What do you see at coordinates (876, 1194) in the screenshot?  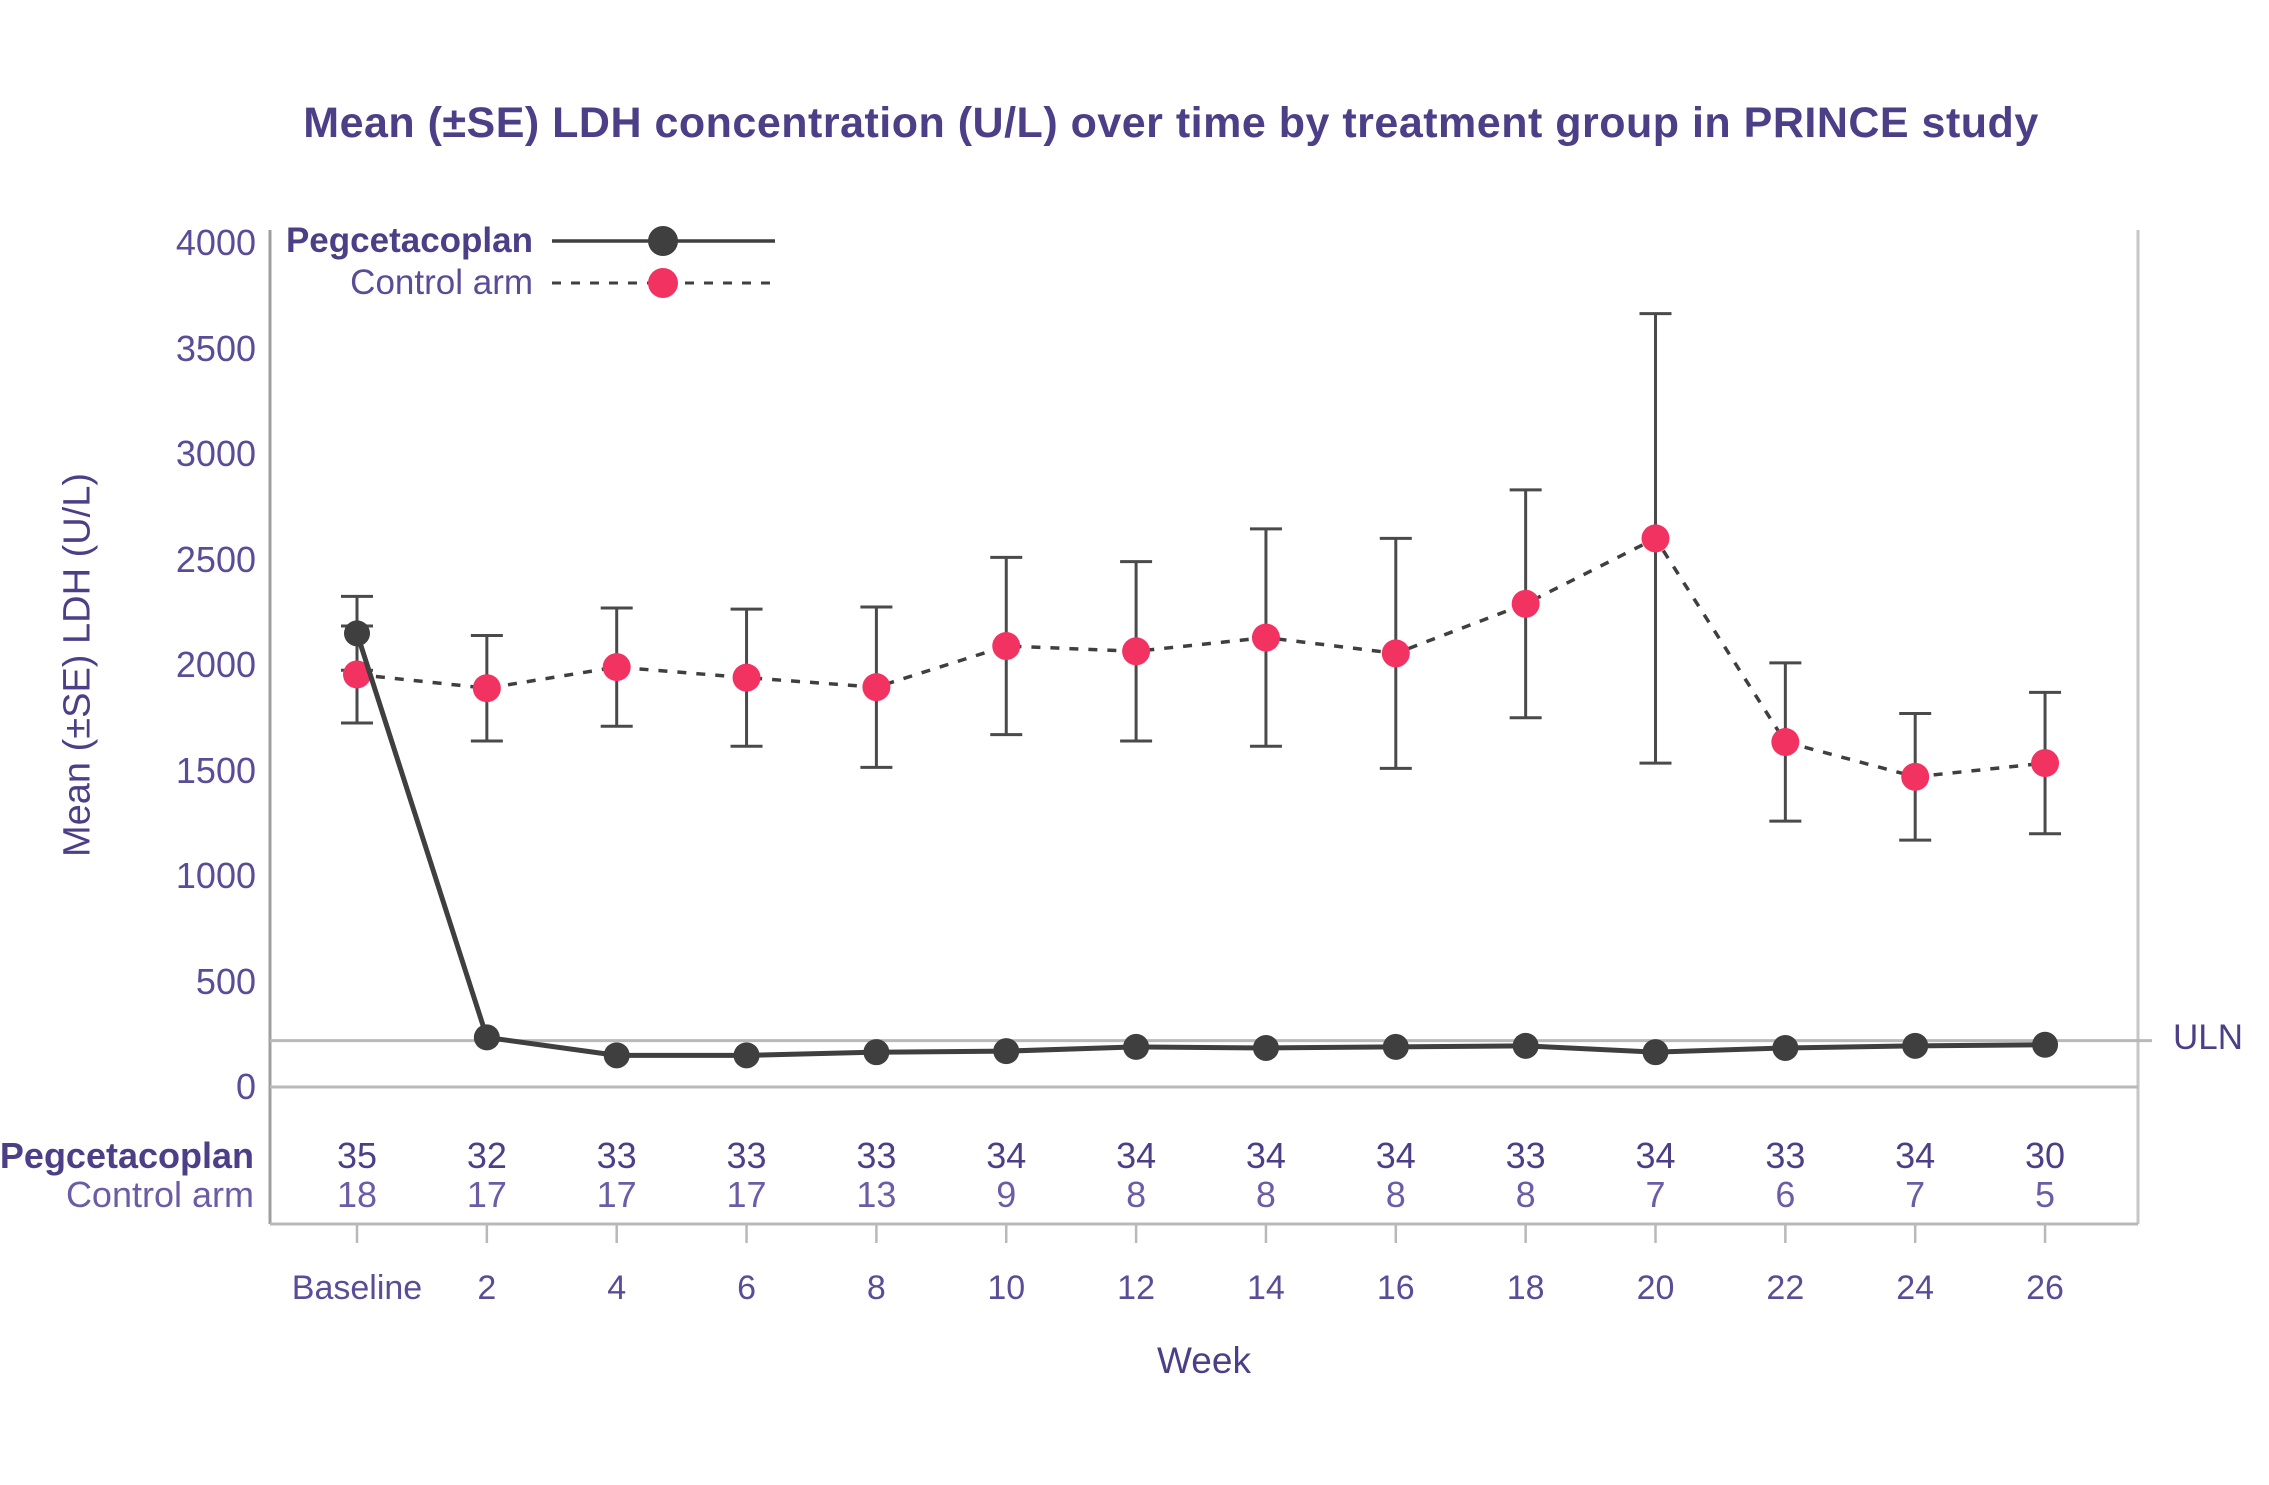 I see `table-cell-control-arm-n: 13` at bounding box center [876, 1194].